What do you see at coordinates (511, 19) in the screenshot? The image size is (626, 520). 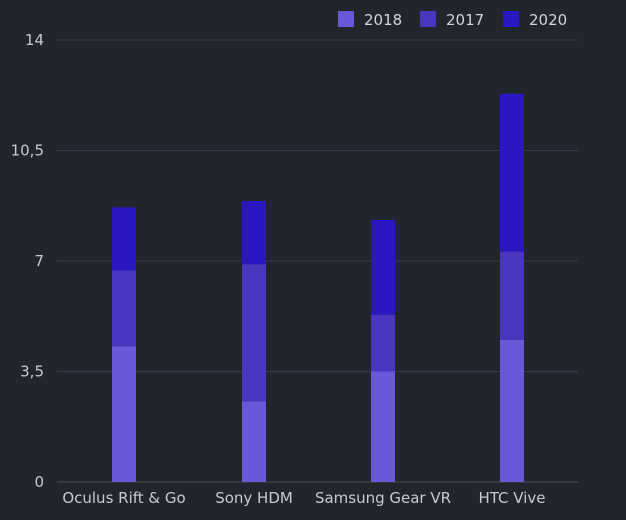 I see `legend-swatch-2020` at bounding box center [511, 19].